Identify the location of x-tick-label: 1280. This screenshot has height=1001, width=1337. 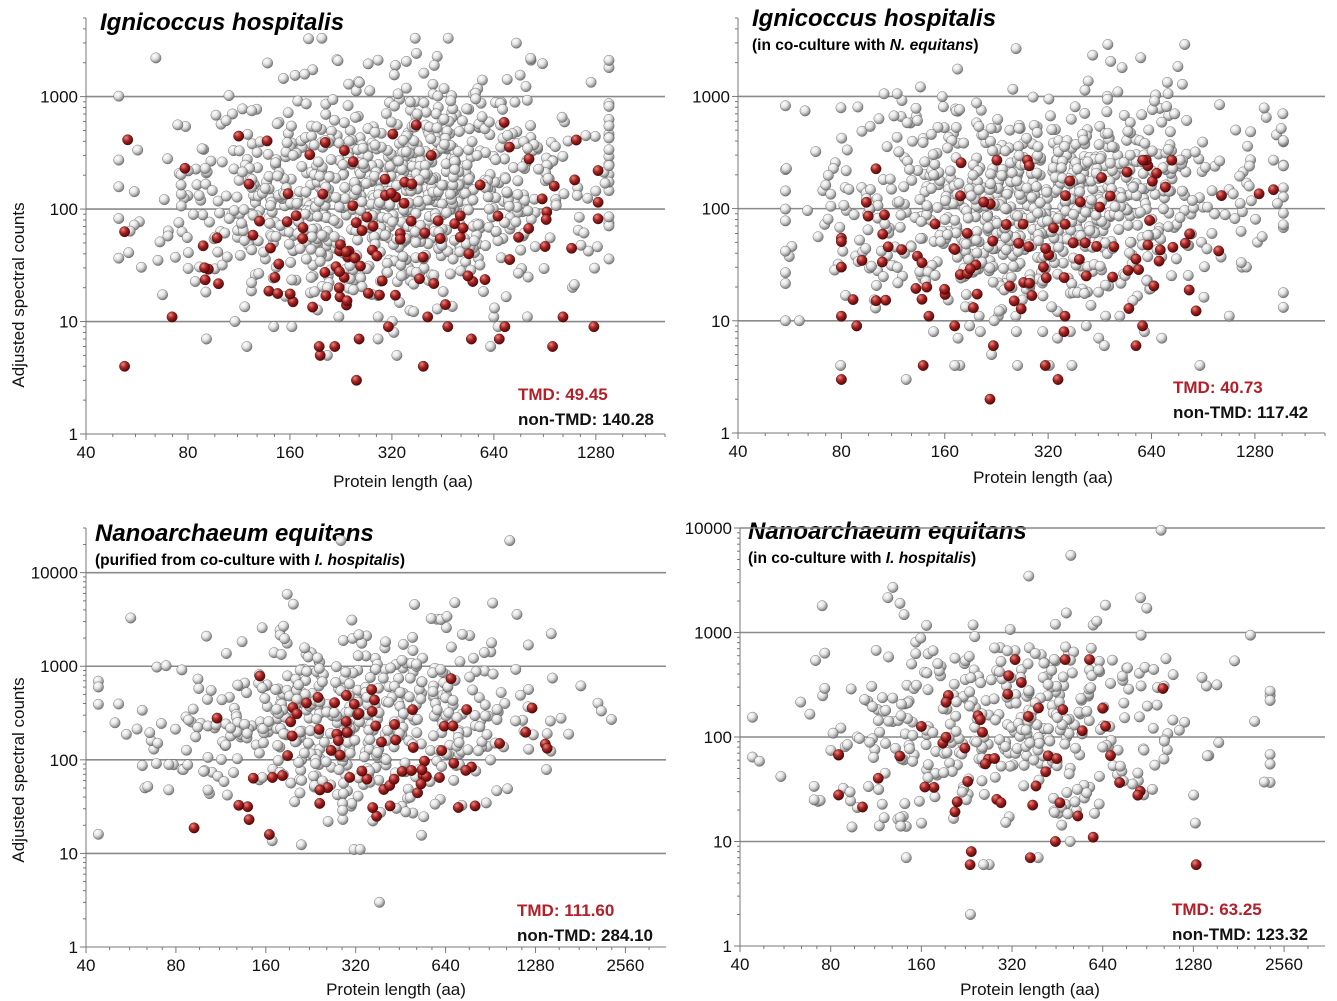
(596, 452).